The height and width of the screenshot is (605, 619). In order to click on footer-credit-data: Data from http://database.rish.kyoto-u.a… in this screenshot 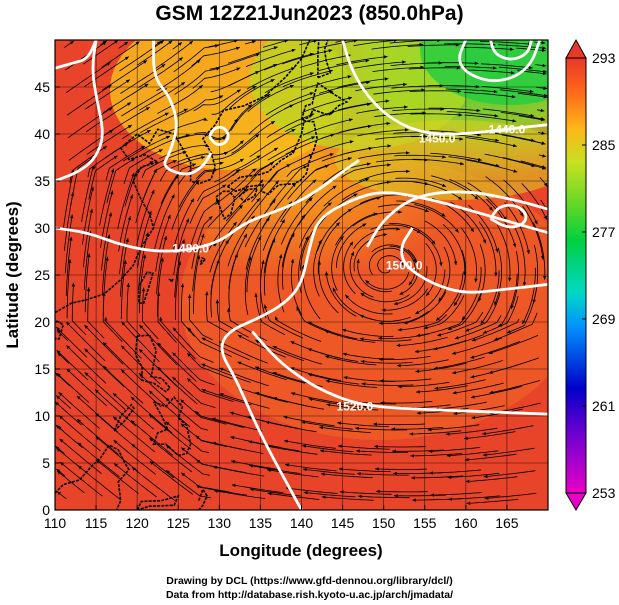, I will do `click(309, 595)`.